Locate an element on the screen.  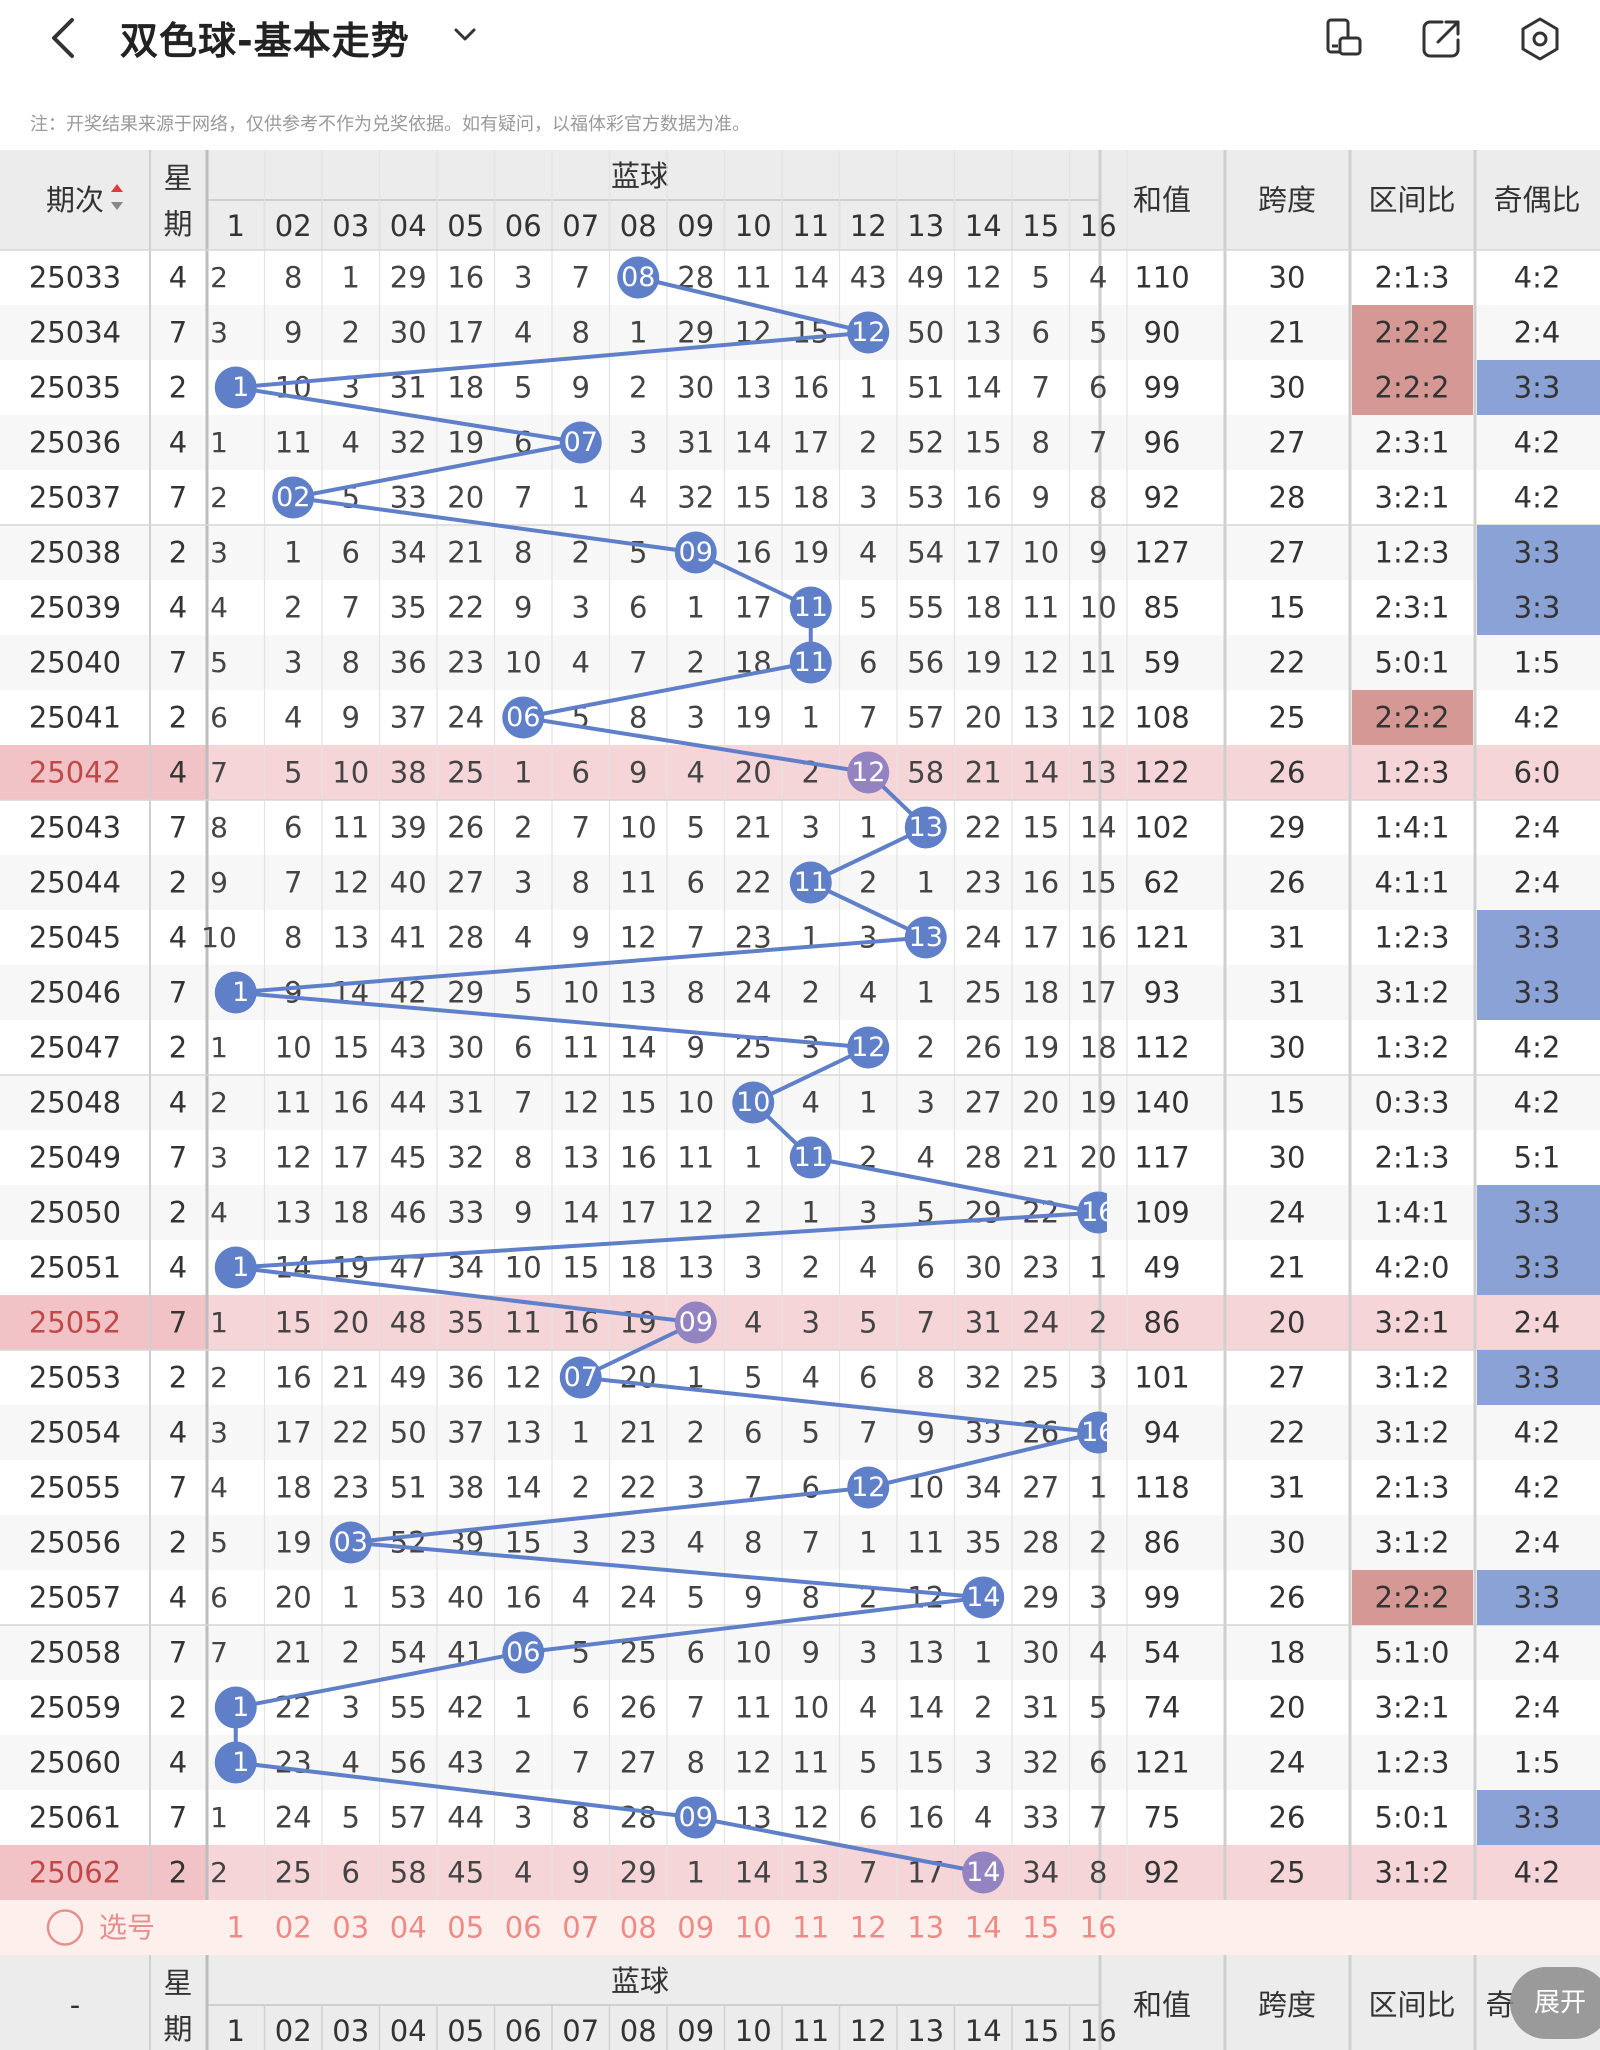
span-cell: 25 is located at coordinates (1287, 1873).